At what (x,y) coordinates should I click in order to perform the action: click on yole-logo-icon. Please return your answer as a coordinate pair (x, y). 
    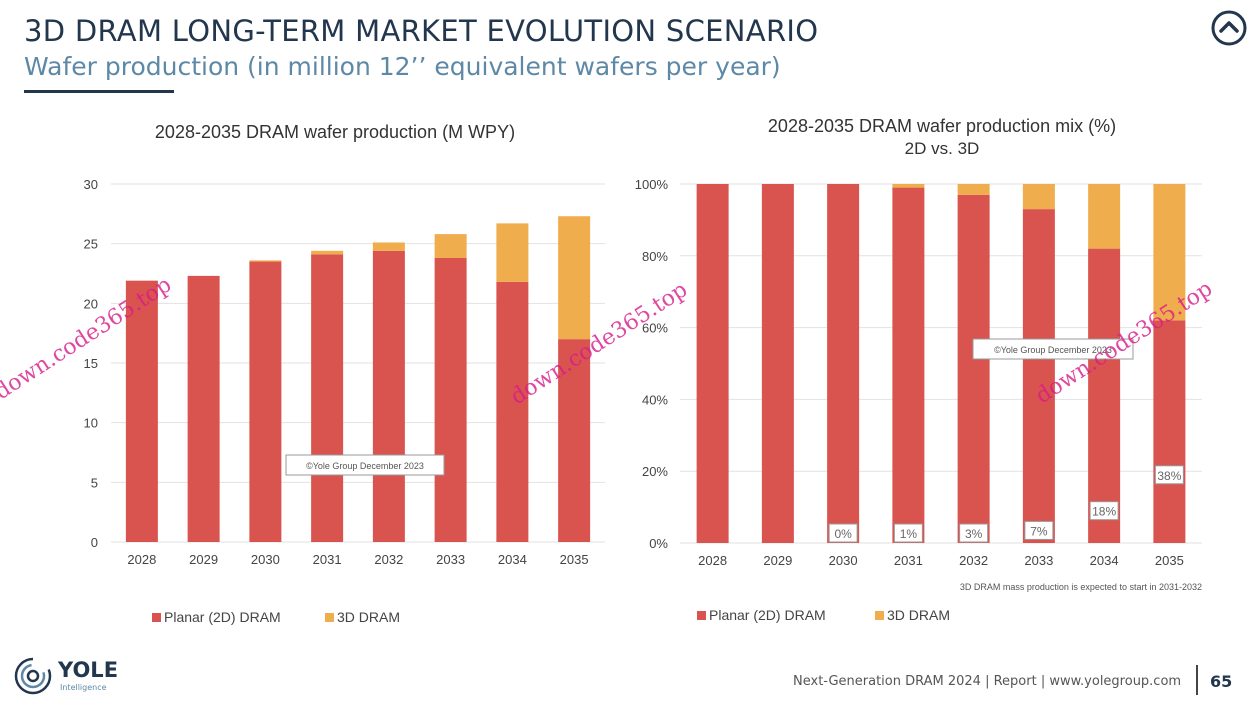
    Looking at the image, I should click on (33, 676).